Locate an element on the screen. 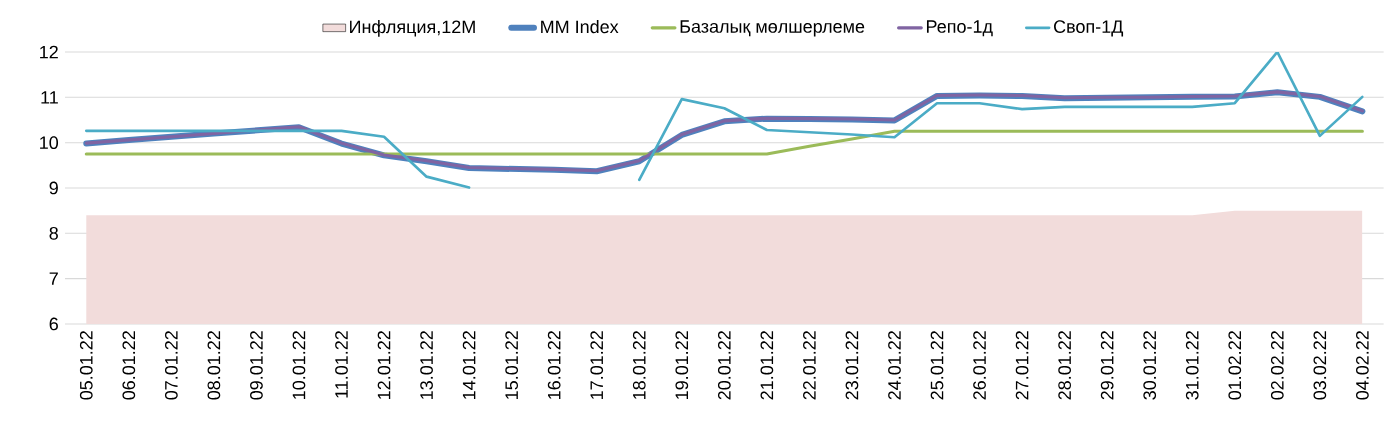 The width and height of the screenshot is (1390, 434). x-tick-label: 17.01.22 is located at coordinates (597, 365).